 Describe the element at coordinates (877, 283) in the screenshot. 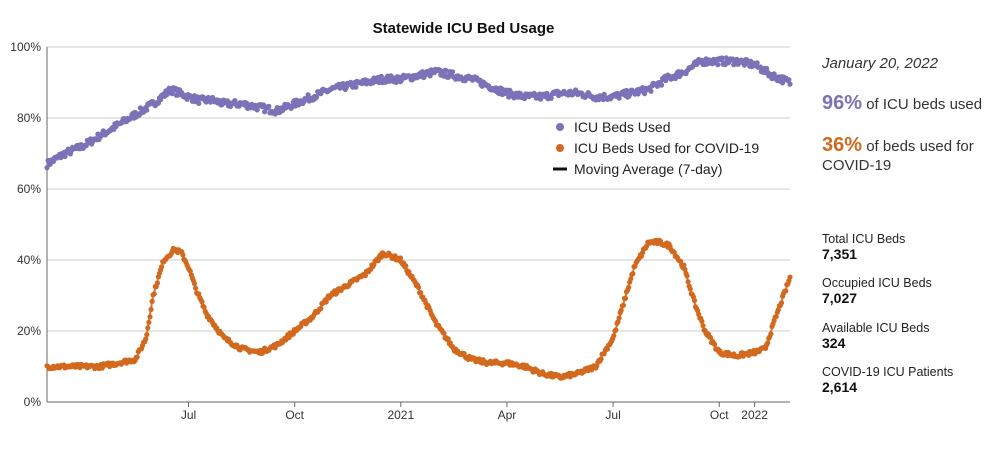

I see `stat-label: Occupied ICU Beds` at that location.